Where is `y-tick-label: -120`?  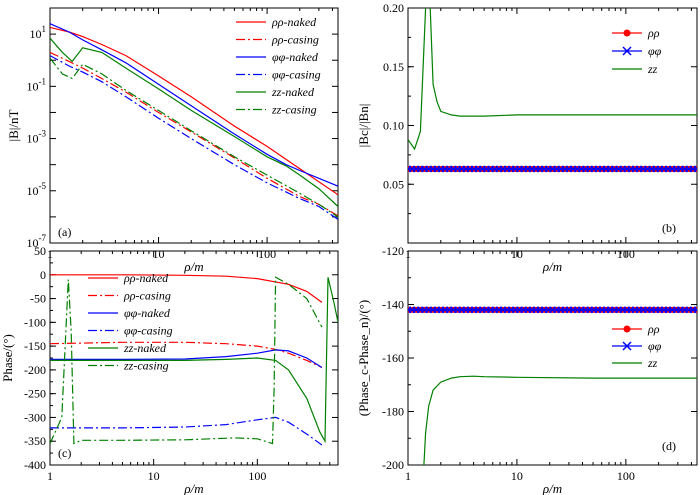 y-tick-label: -120 is located at coordinates (393, 251).